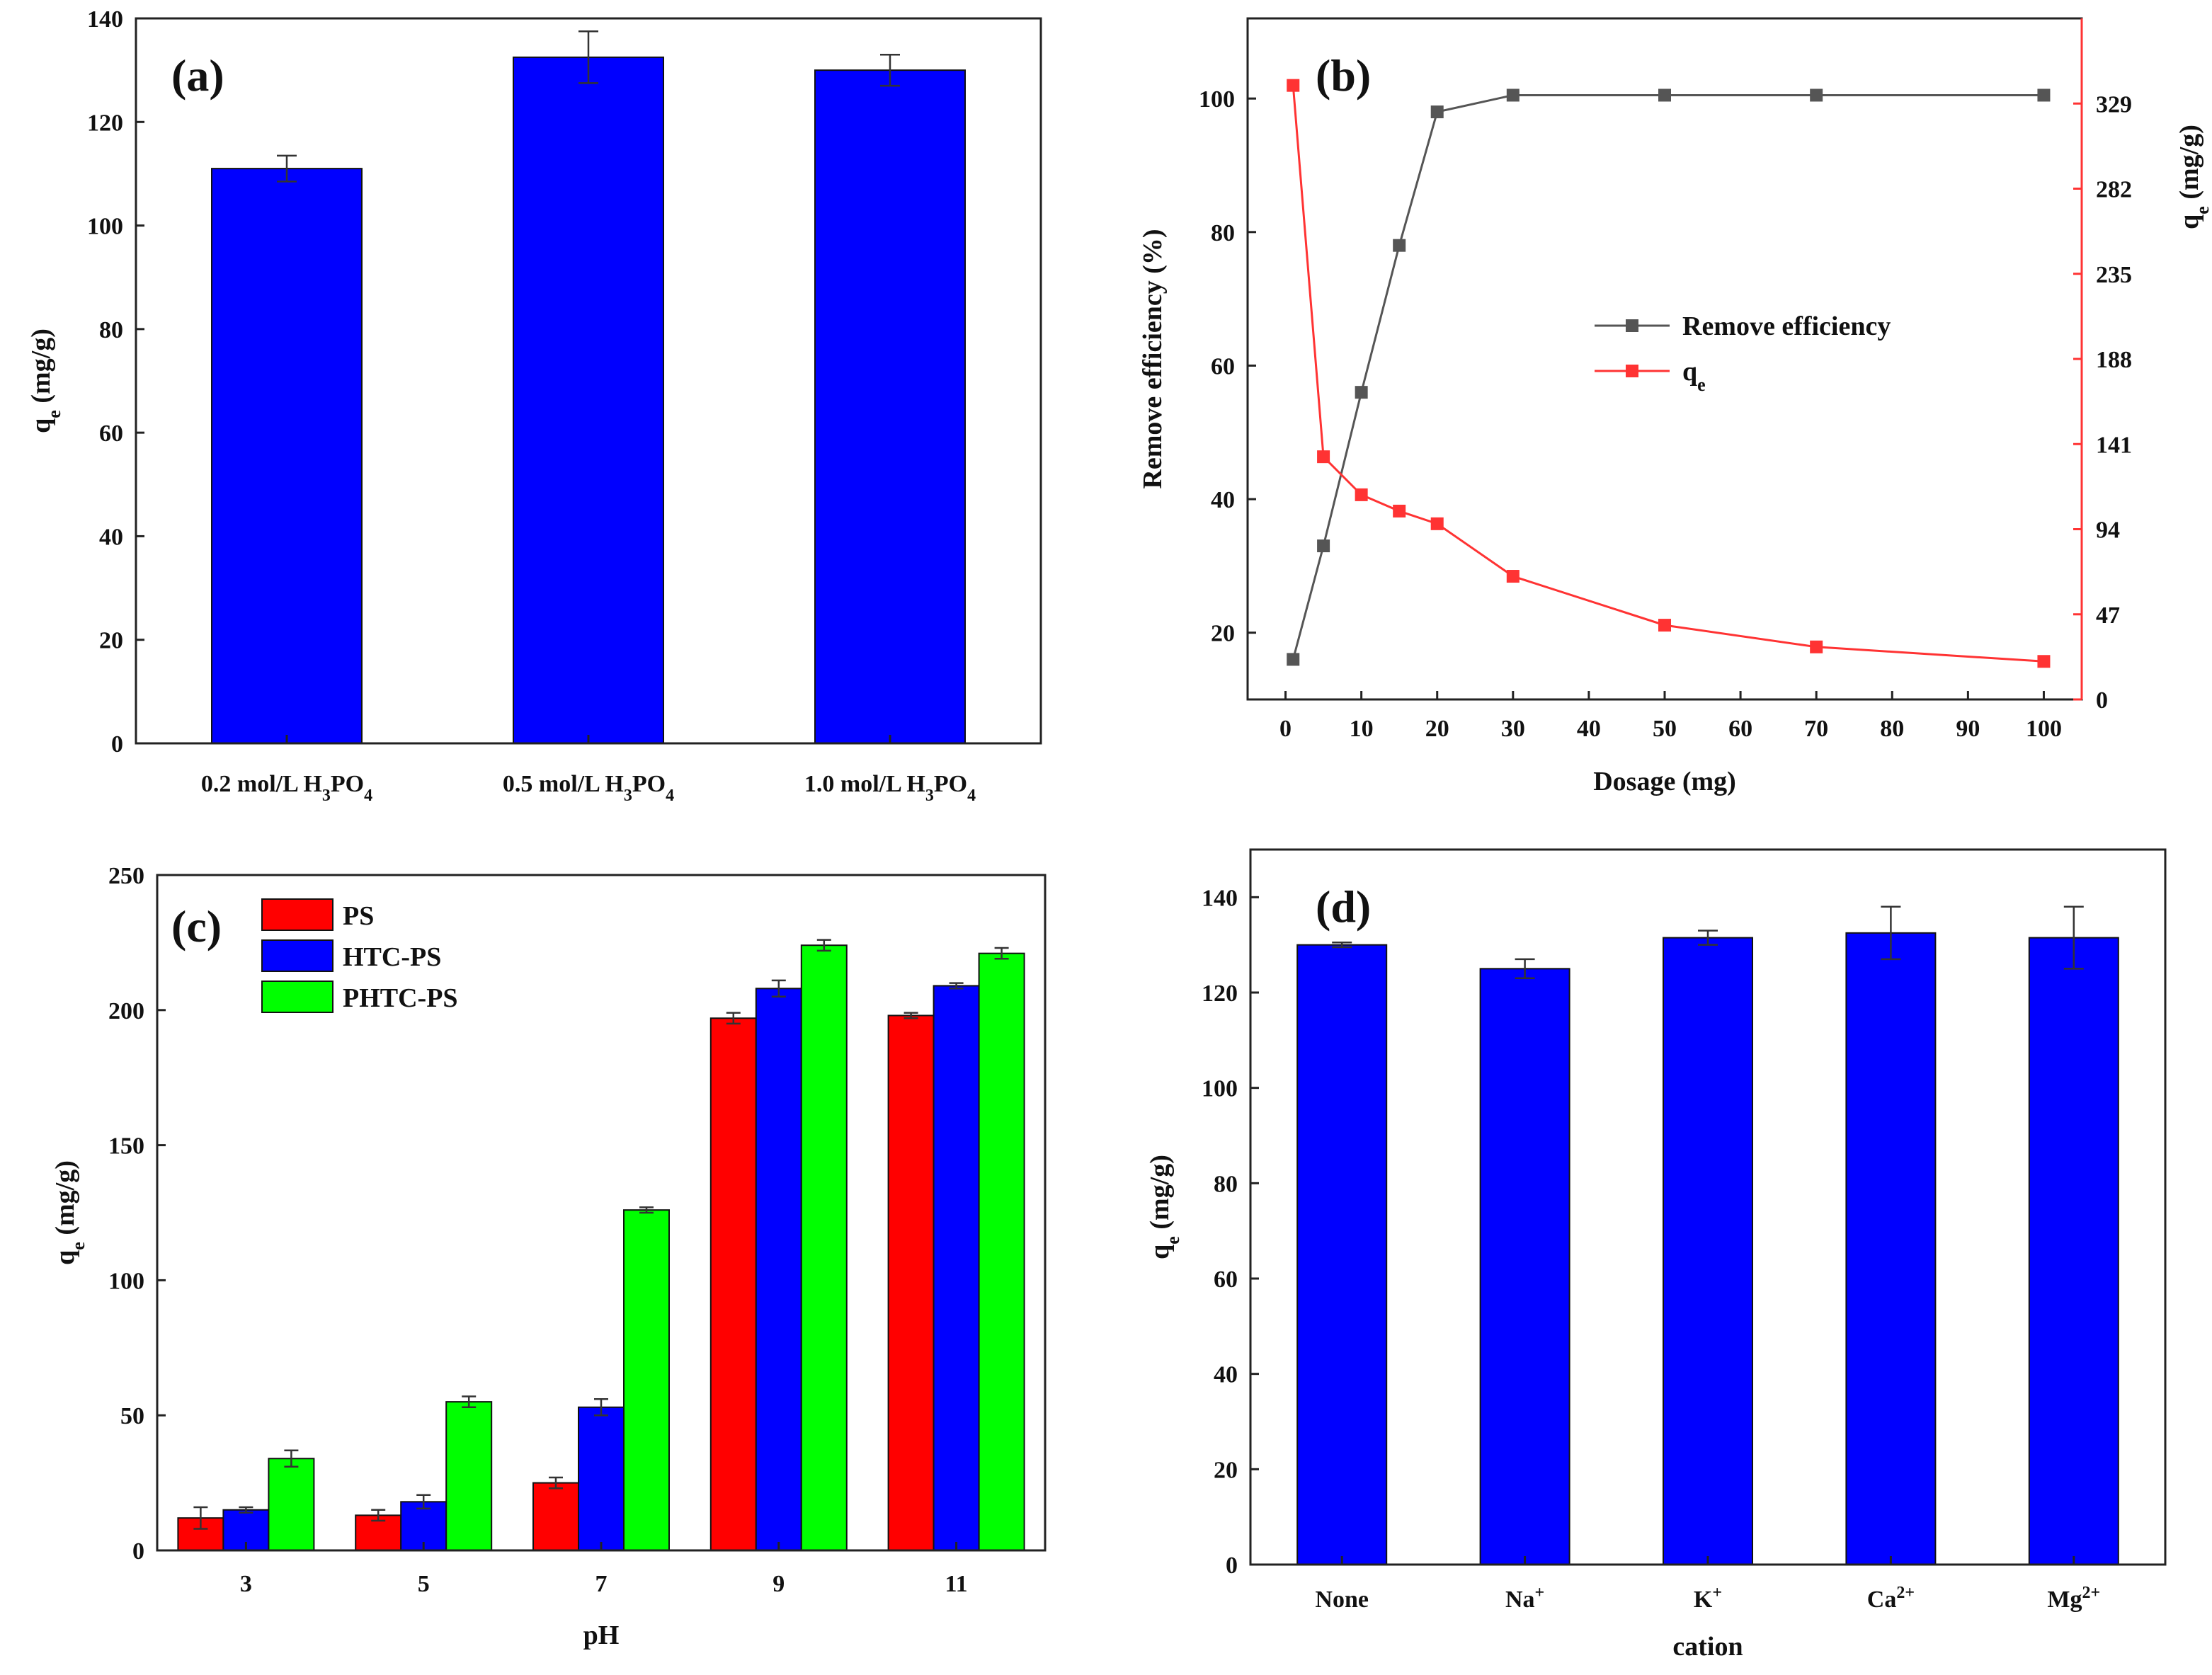 The width and height of the screenshot is (2212, 1675). What do you see at coordinates (2074, 1598) in the screenshot?
I see `x-tick-label: Mg2+` at bounding box center [2074, 1598].